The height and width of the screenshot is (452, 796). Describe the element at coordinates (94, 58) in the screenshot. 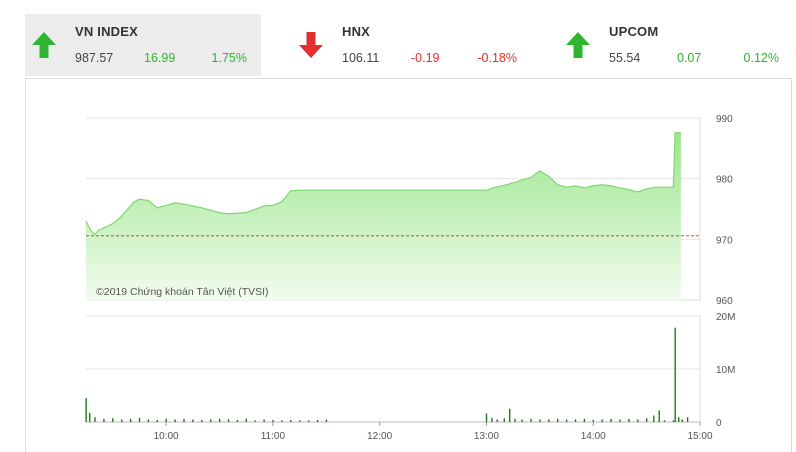

I see `index-value: 987.57` at that location.